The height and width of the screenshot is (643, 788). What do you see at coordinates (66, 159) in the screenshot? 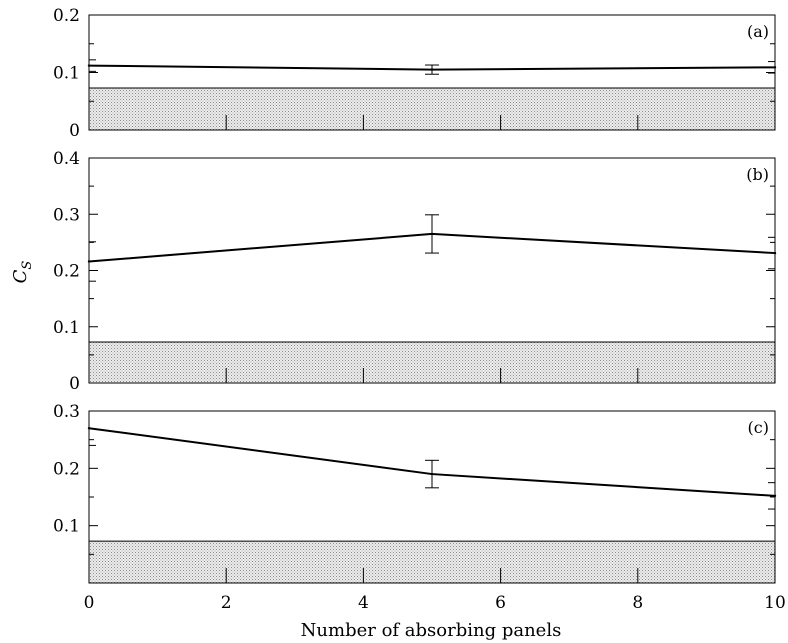
I see `y-tick-label: 0.4` at bounding box center [66, 159].